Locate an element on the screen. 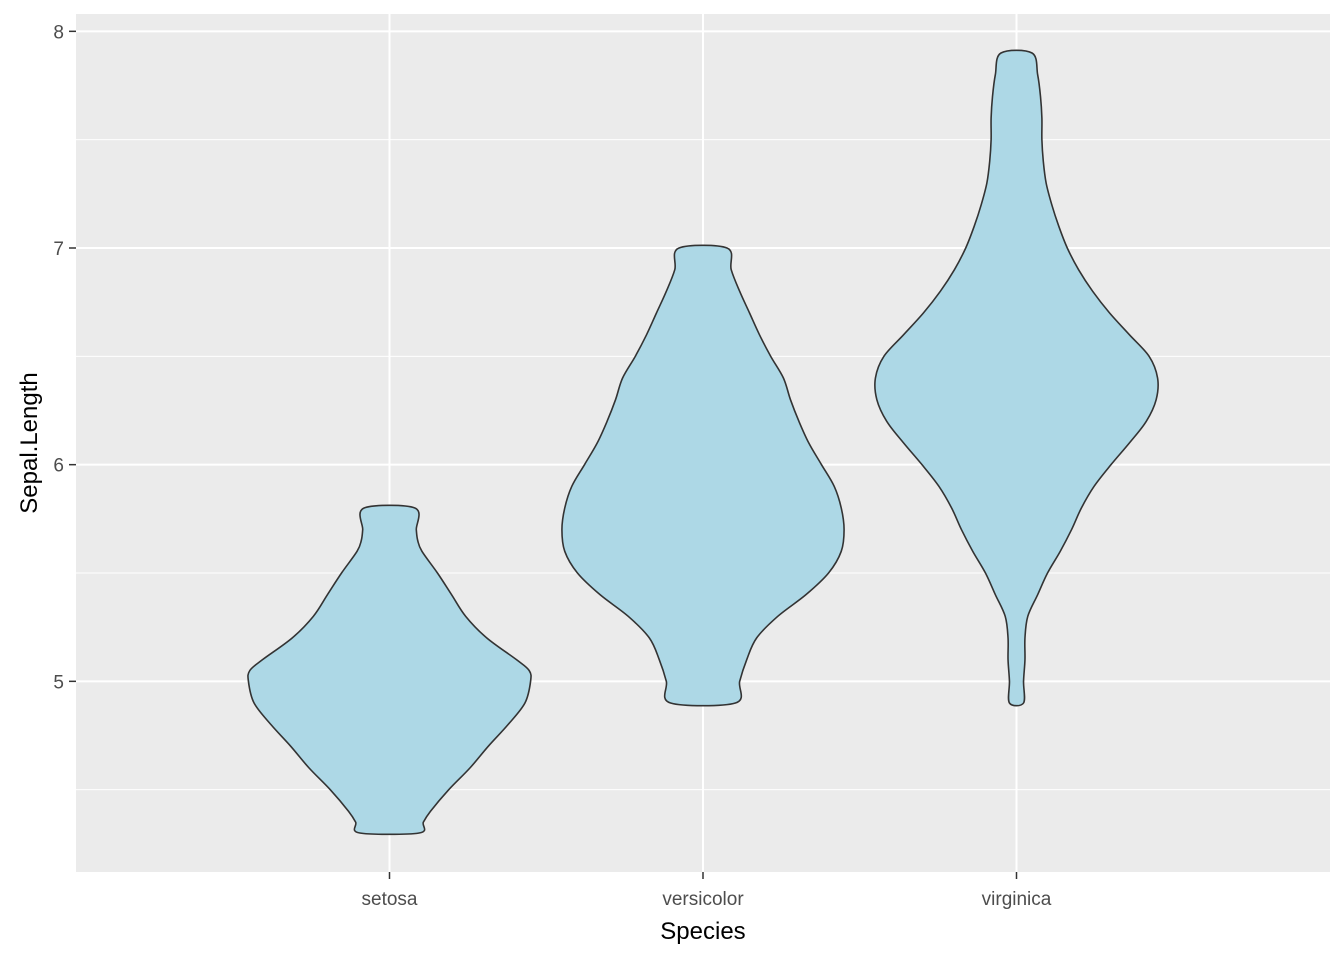  x-axis-title: Species is located at coordinates (702, 931).